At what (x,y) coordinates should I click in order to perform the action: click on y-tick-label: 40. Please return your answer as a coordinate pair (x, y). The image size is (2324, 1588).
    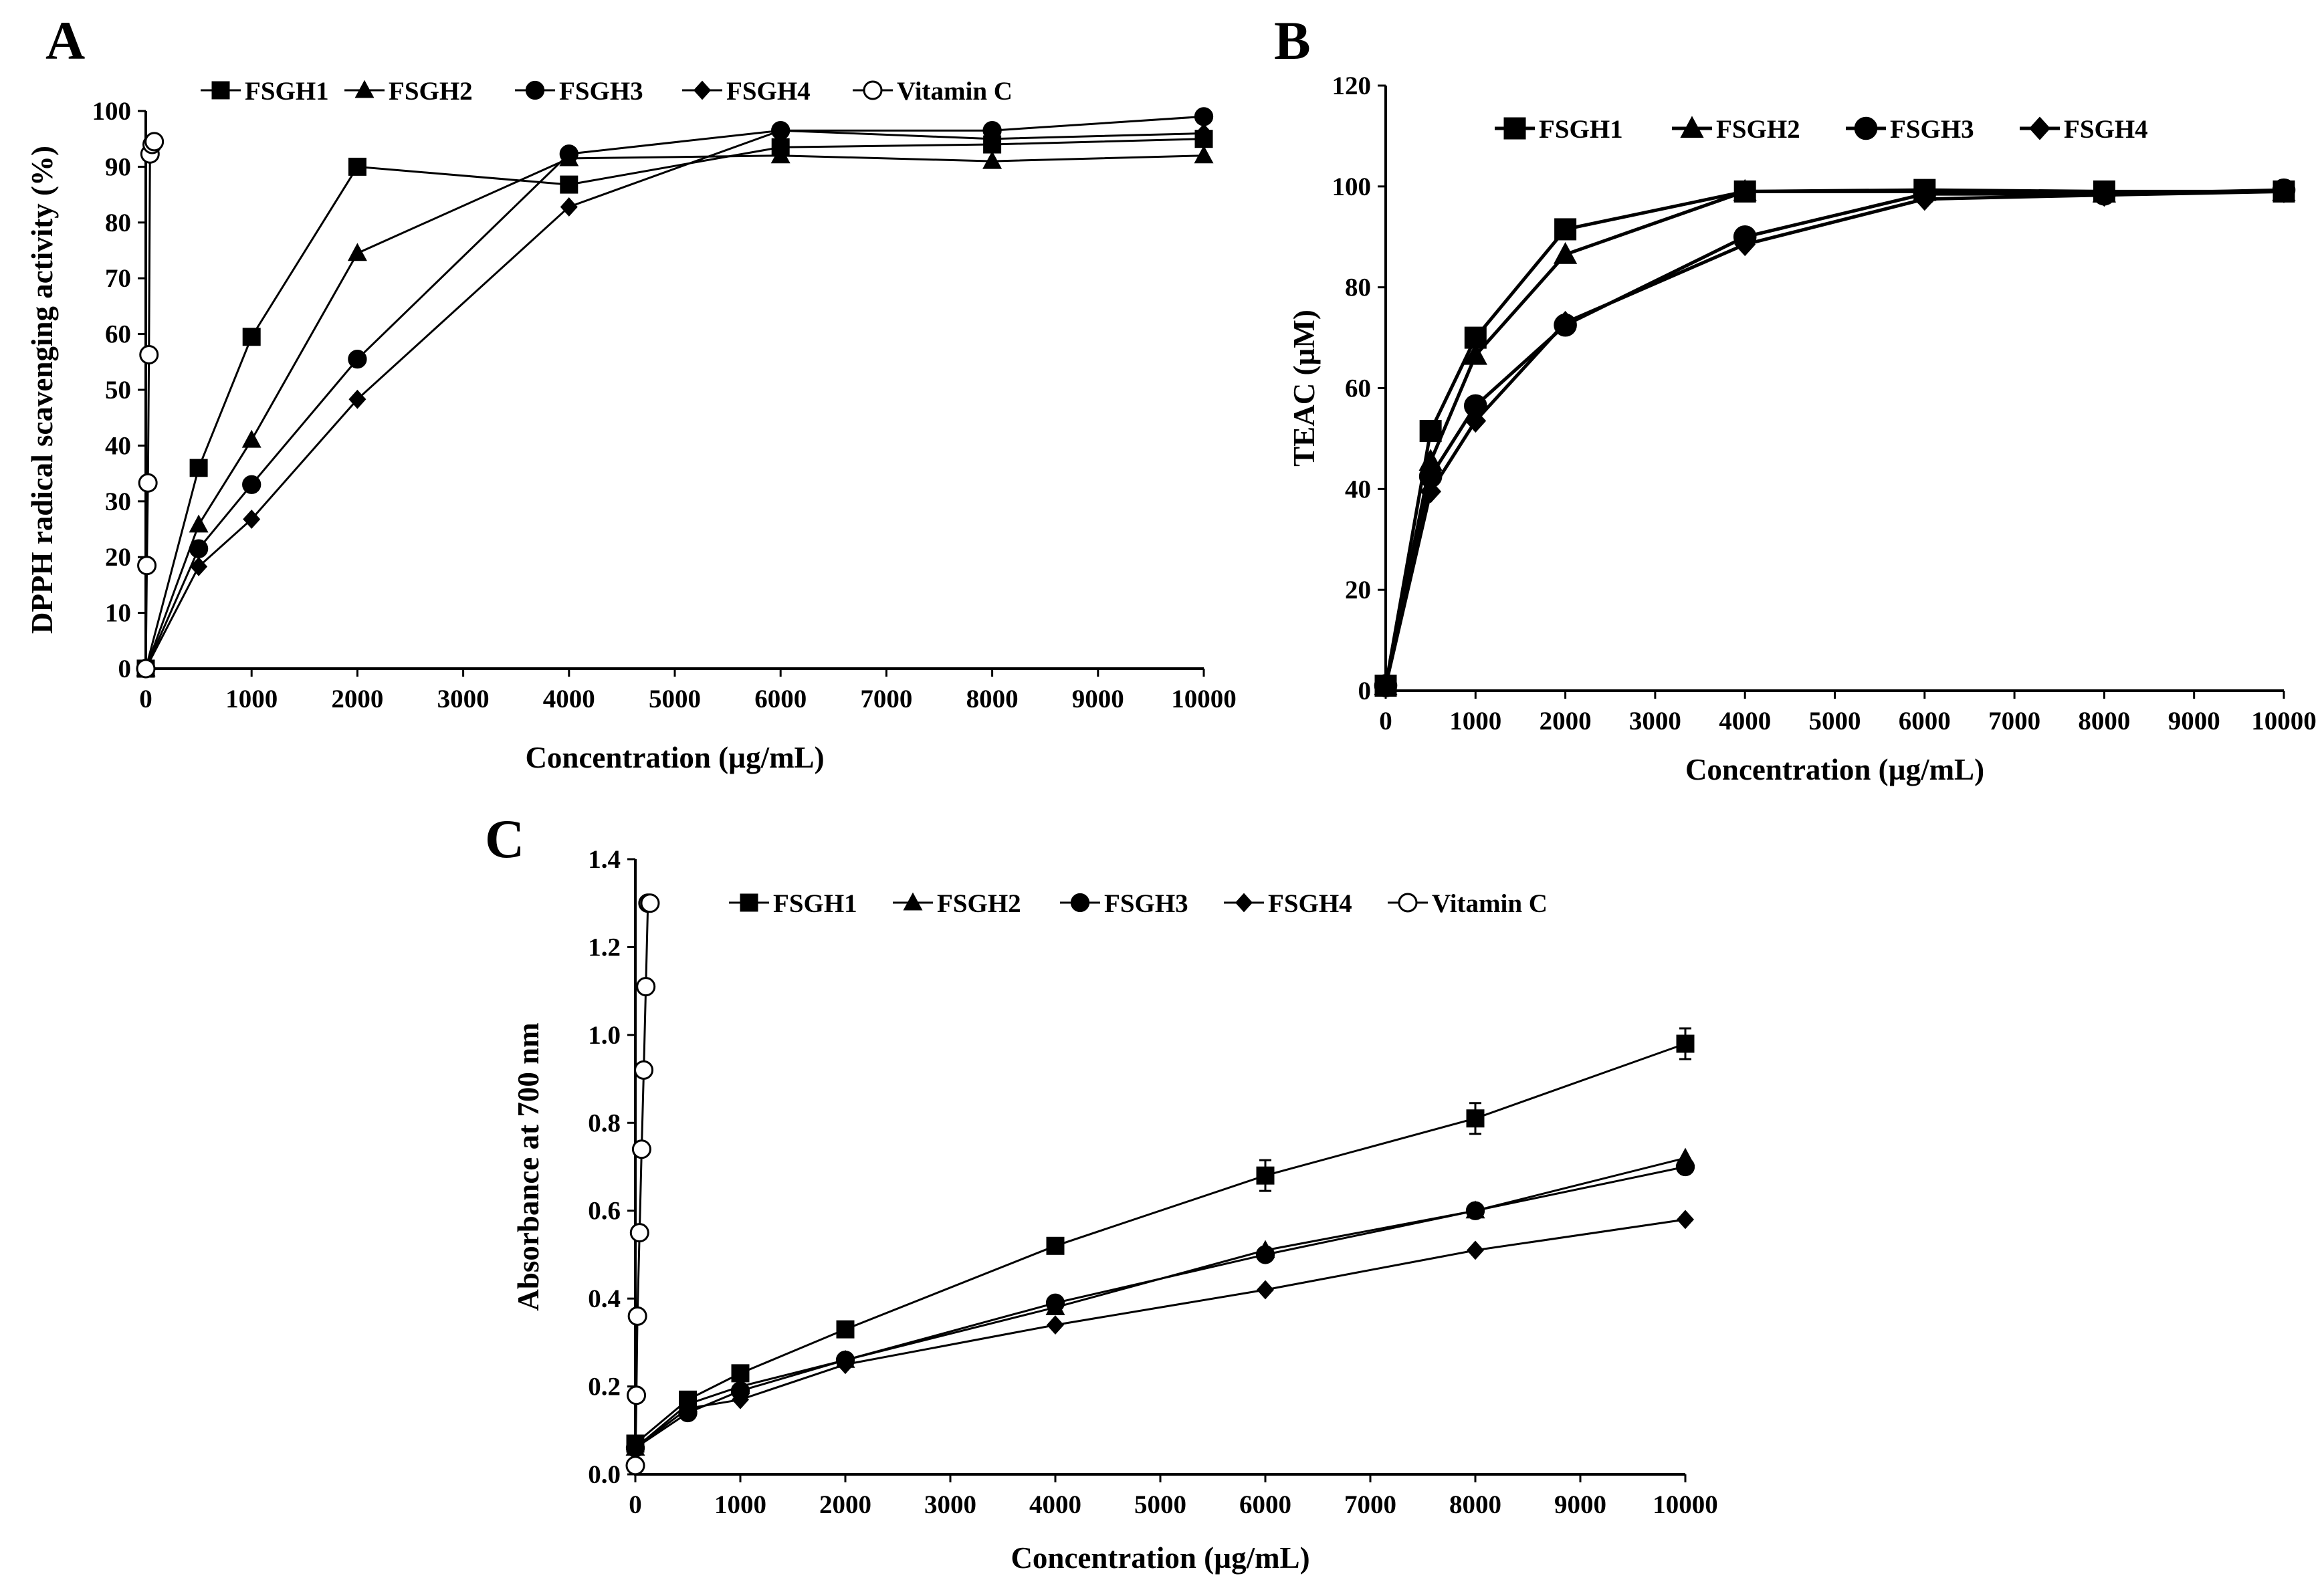
    Looking at the image, I should click on (1358, 489).